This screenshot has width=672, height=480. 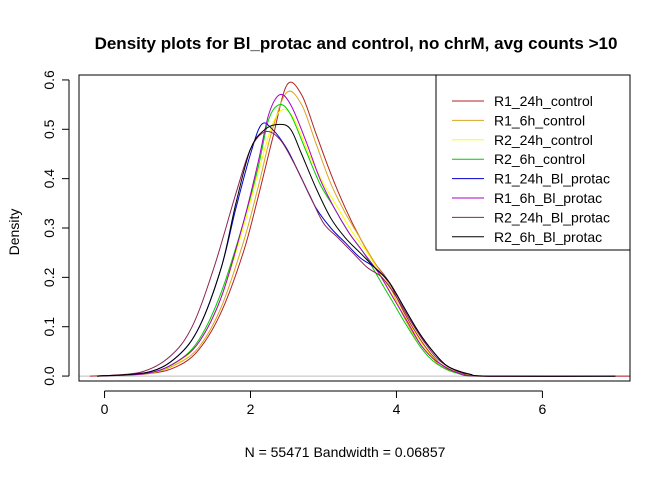 What do you see at coordinates (251, 409) in the screenshot?
I see `x-tick-label: 2` at bounding box center [251, 409].